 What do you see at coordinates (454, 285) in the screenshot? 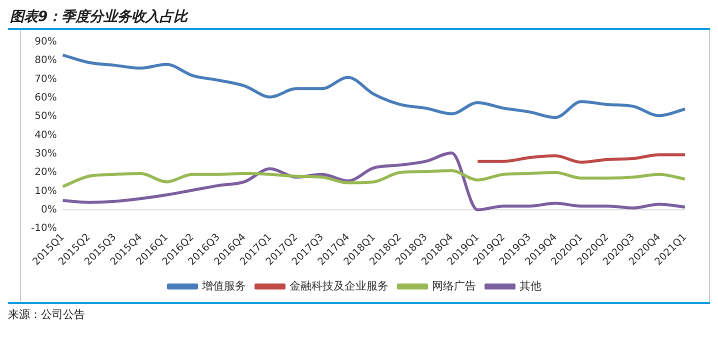
I see `legend-label: 网络广告` at bounding box center [454, 285].